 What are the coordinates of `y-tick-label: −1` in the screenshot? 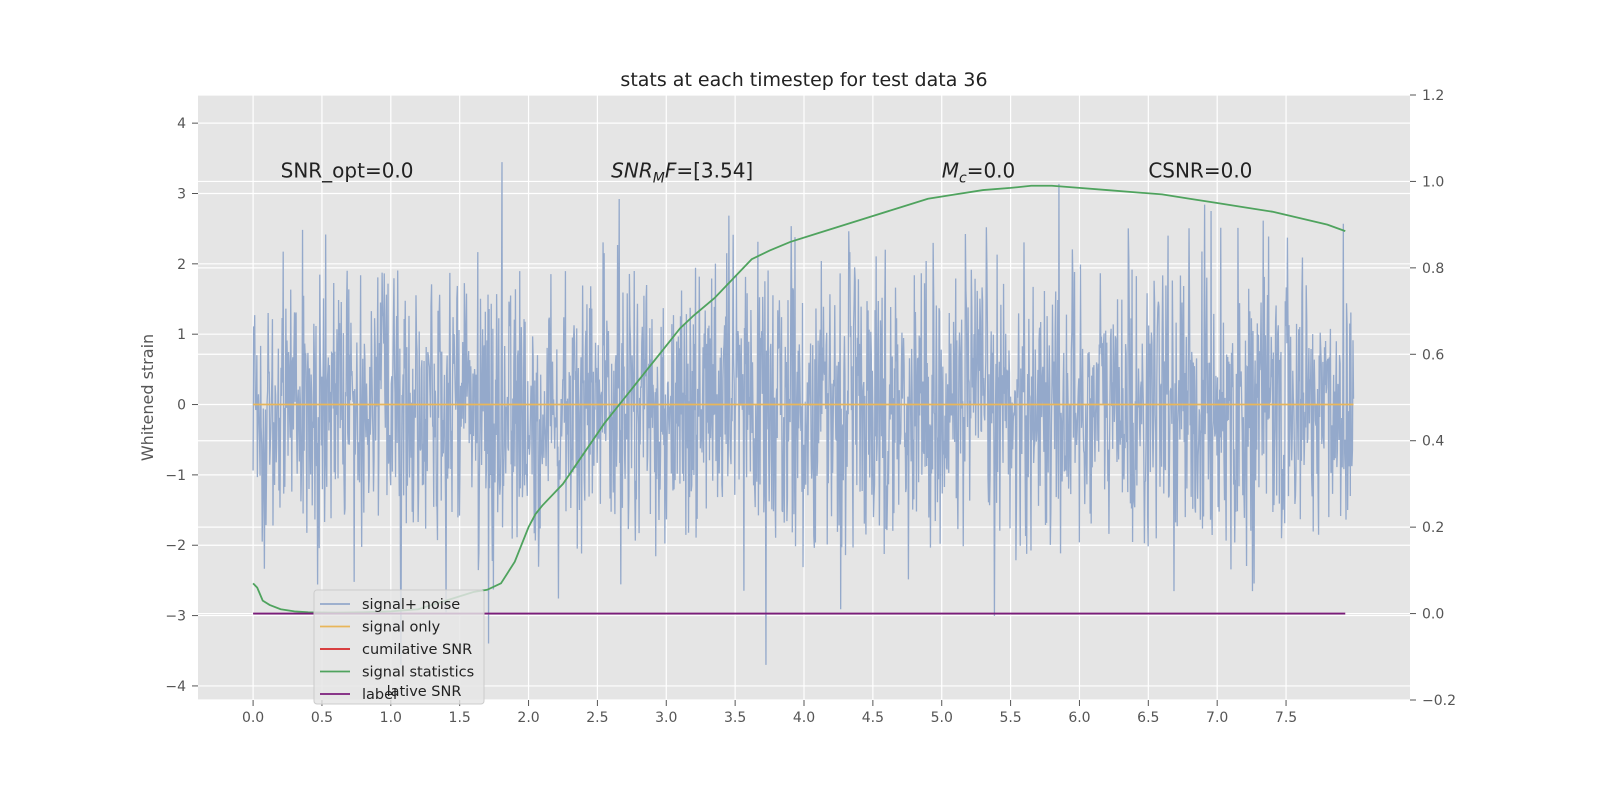 It's located at (175, 476).